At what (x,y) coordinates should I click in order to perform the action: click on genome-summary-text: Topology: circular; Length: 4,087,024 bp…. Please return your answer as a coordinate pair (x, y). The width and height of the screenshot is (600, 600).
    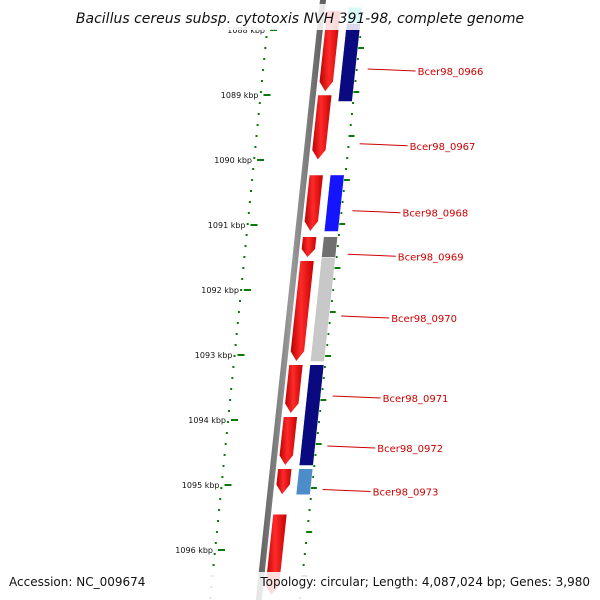
    Looking at the image, I should click on (424, 582).